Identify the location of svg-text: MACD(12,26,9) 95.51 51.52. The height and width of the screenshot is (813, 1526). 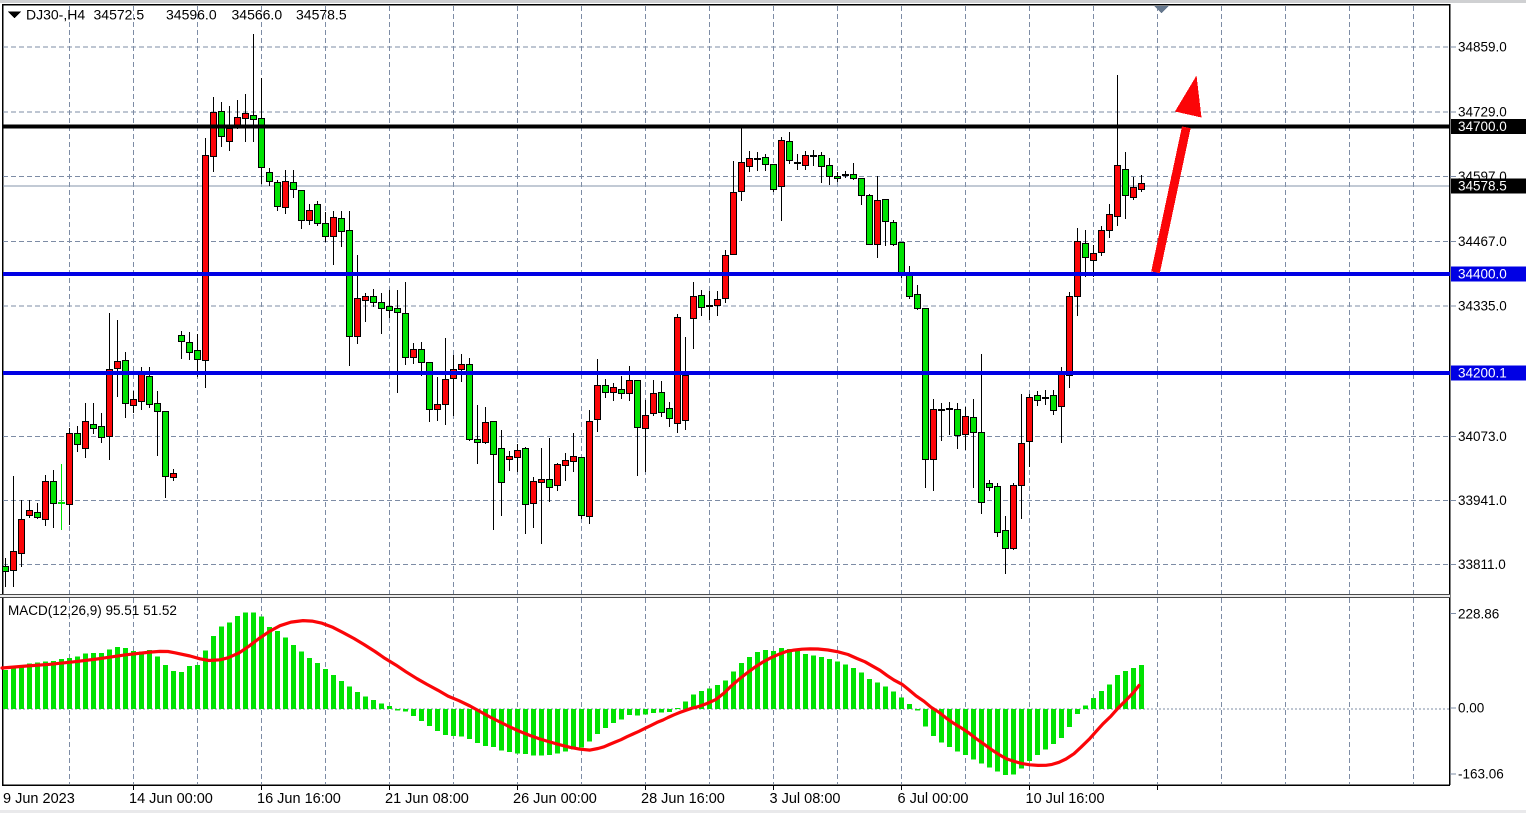
(92, 610).